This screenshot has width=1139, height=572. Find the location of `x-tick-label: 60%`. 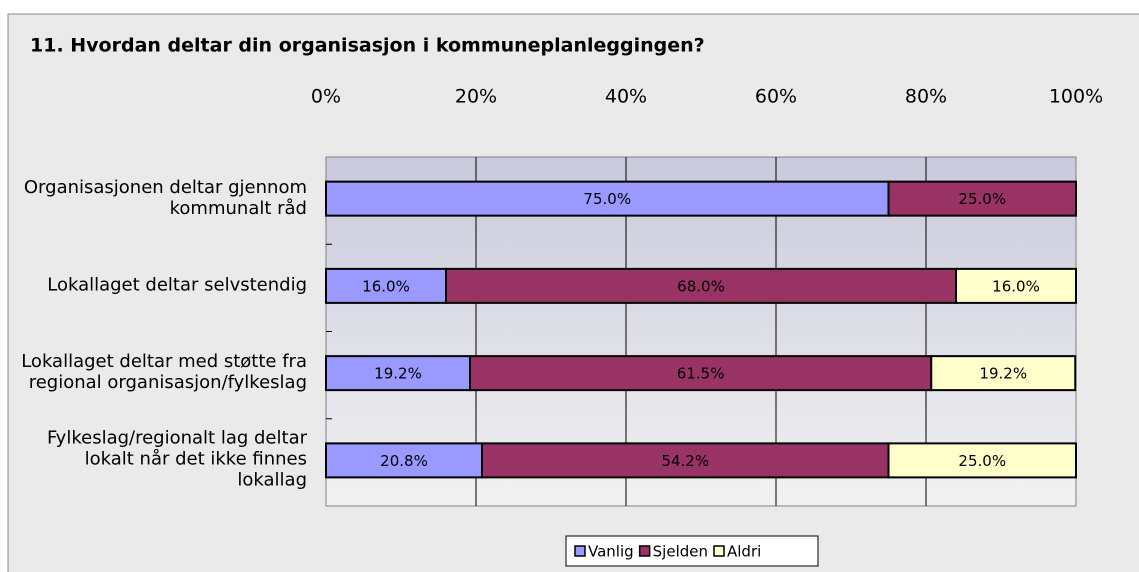

x-tick-label: 60% is located at coordinates (776, 97).